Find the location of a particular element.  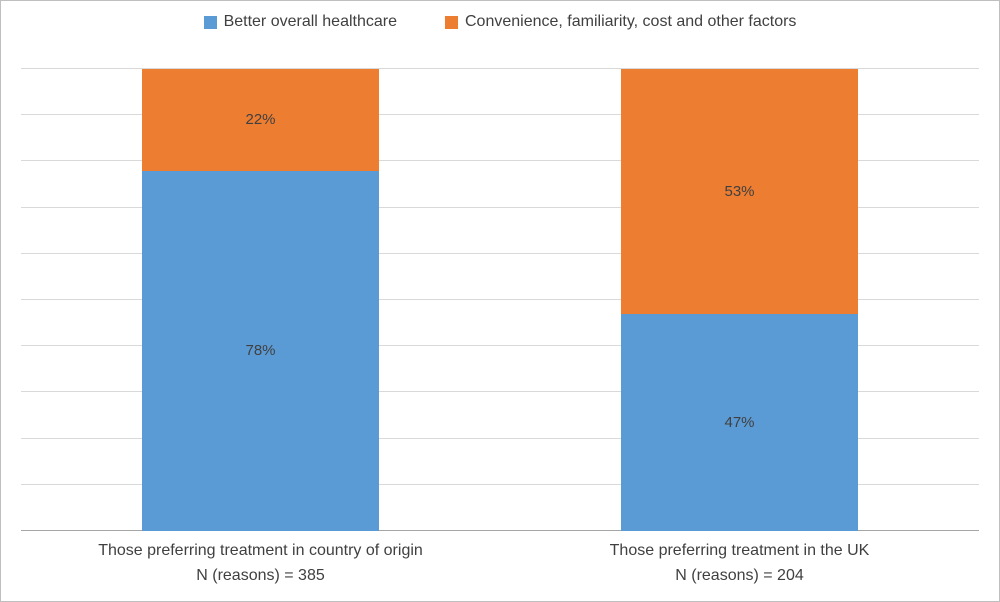

legend-label-better-healthcare: Better overall healthcare is located at coordinates (310, 21).